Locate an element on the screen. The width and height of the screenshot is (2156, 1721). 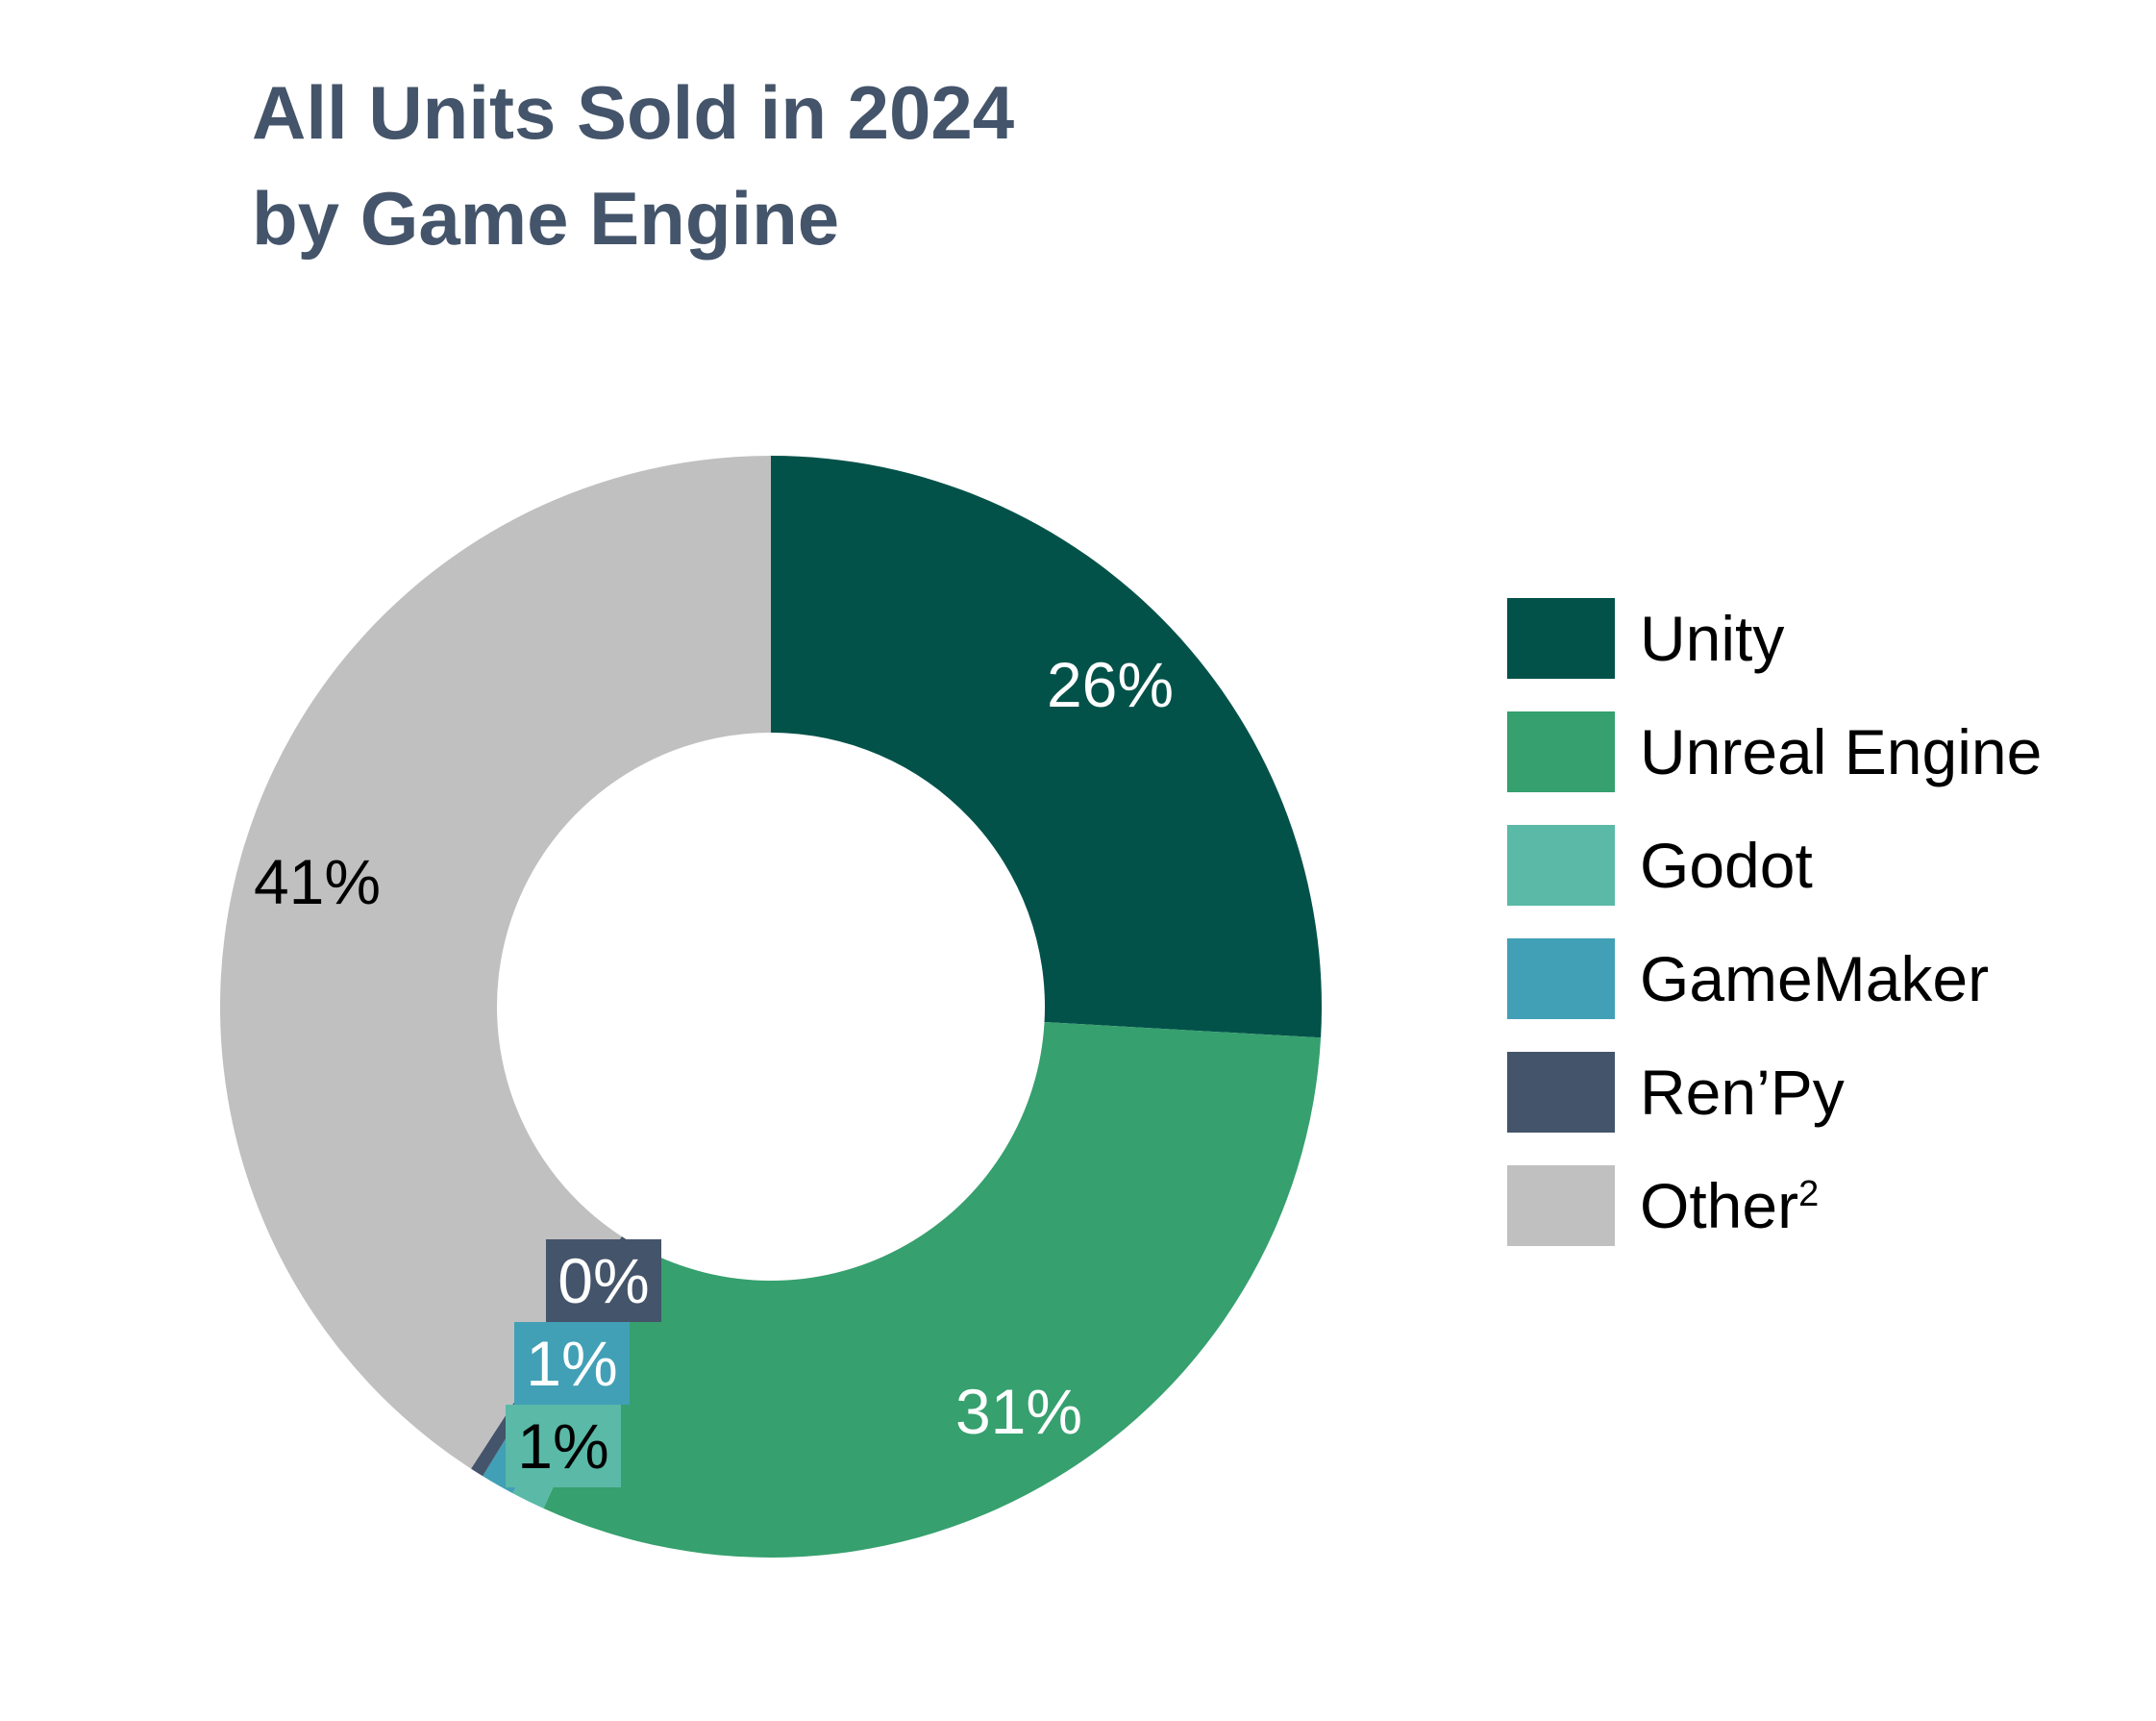
data-label-text-gamemaker: 1% is located at coordinates (571, 1363).